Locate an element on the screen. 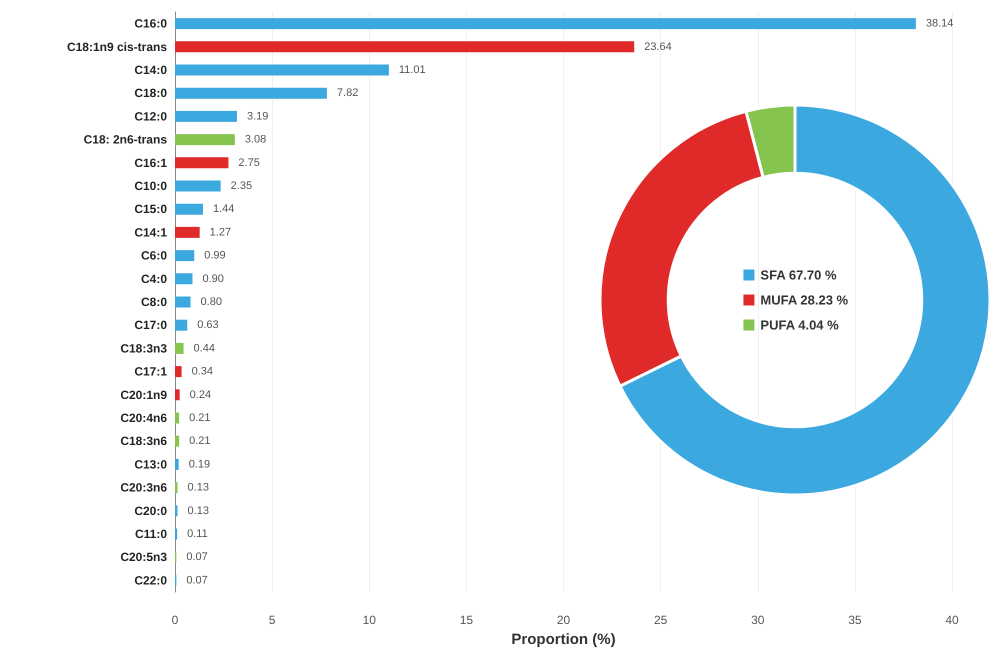 Image resolution: width=997 pixels, height=670 pixels. data-label: 1.44 is located at coordinates (223, 209).